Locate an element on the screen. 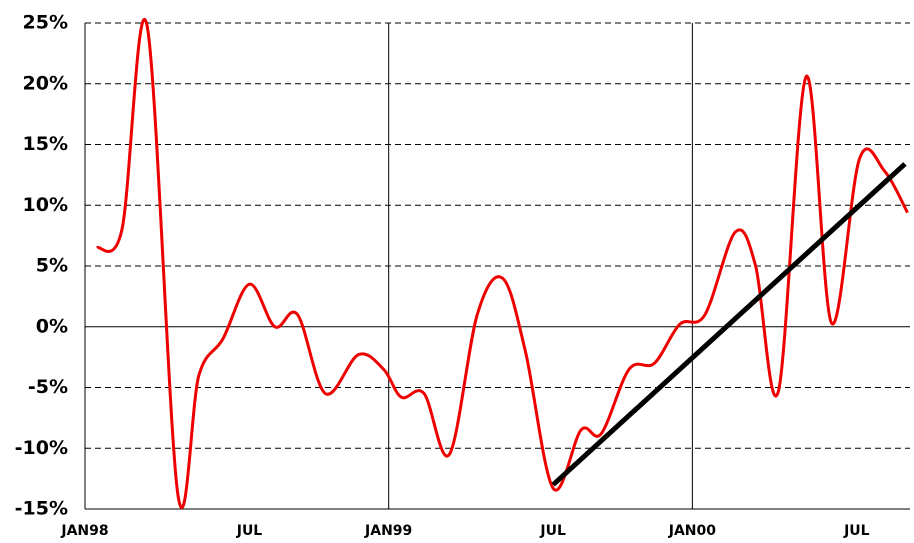 Image resolution: width=914 pixels, height=543 pixels. y-tick-label: 10% is located at coordinates (45, 205).